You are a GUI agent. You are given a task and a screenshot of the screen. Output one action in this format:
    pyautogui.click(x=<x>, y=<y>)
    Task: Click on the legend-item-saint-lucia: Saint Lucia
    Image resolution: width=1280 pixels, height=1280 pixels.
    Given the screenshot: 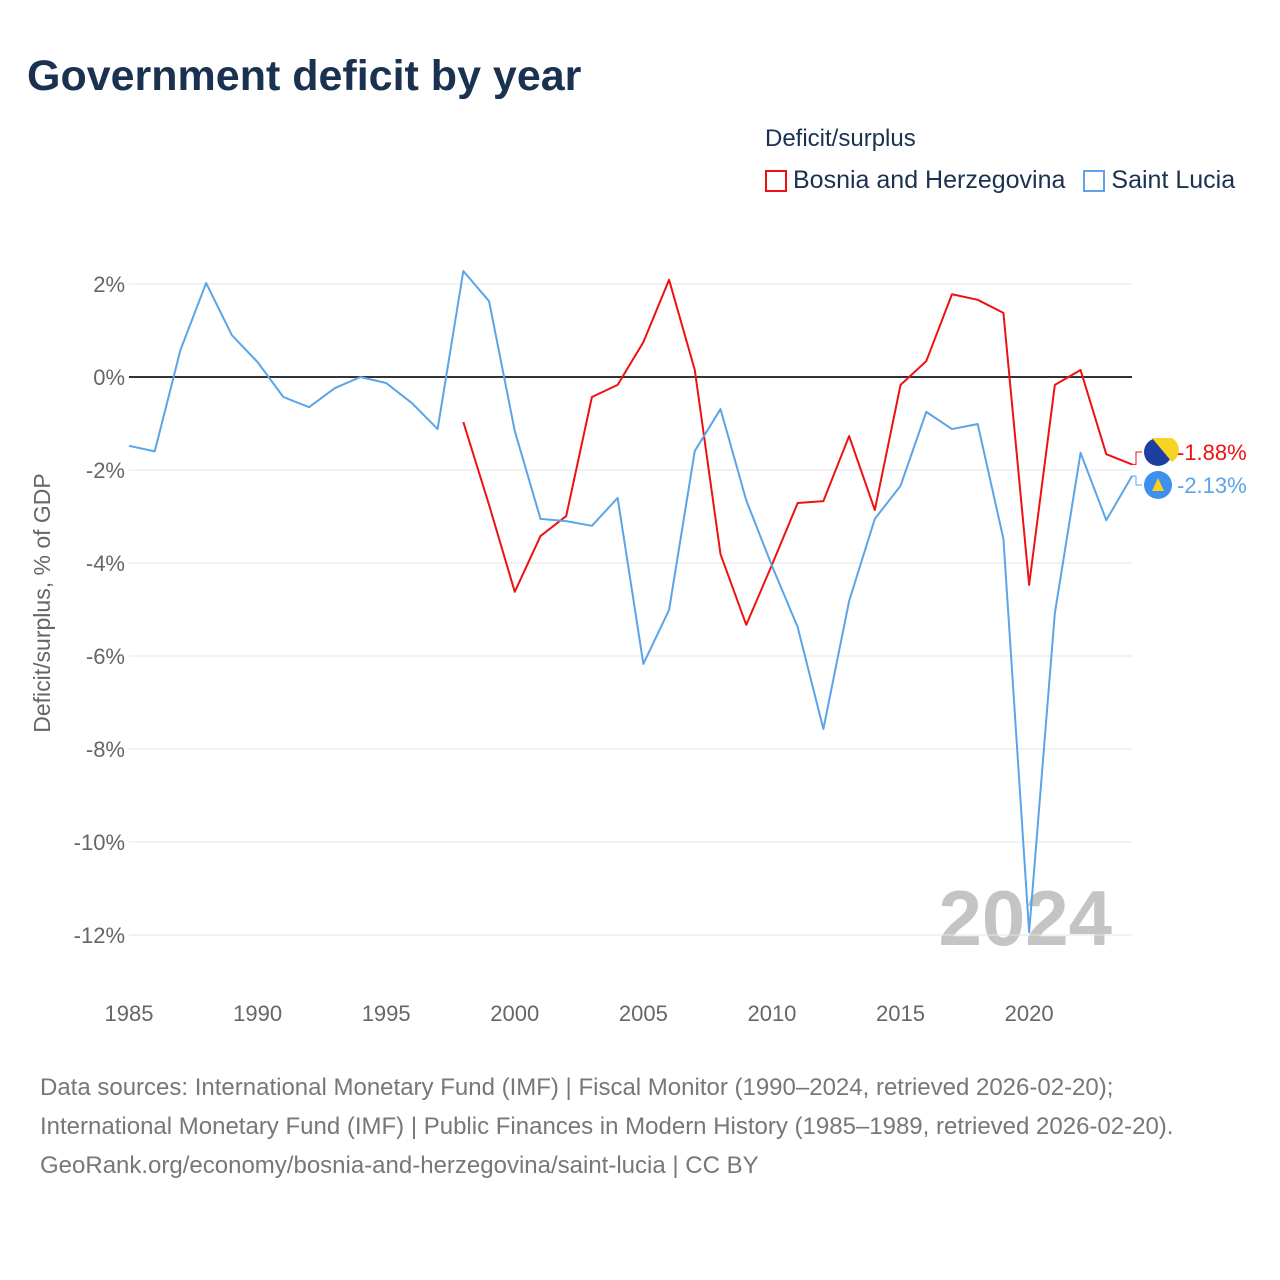 What is the action you would take?
    pyautogui.click(x=1159, y=180)
    